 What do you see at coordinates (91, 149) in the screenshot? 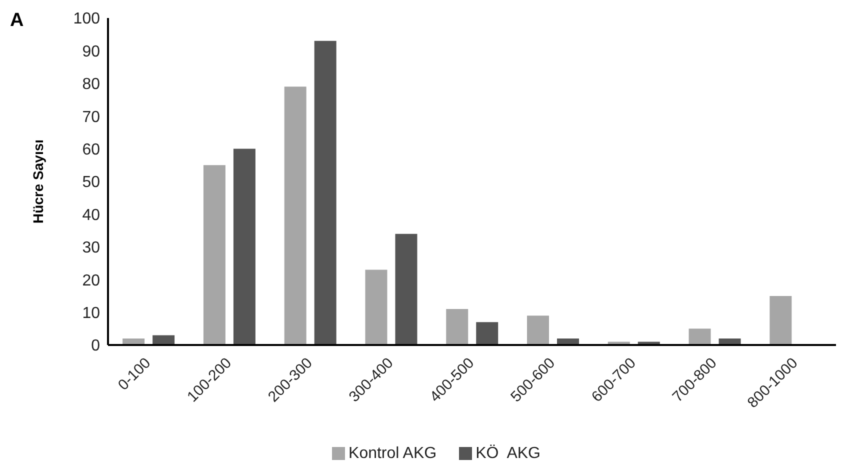
I see `y-tick-label: 60` at bounding box center [91, 149].